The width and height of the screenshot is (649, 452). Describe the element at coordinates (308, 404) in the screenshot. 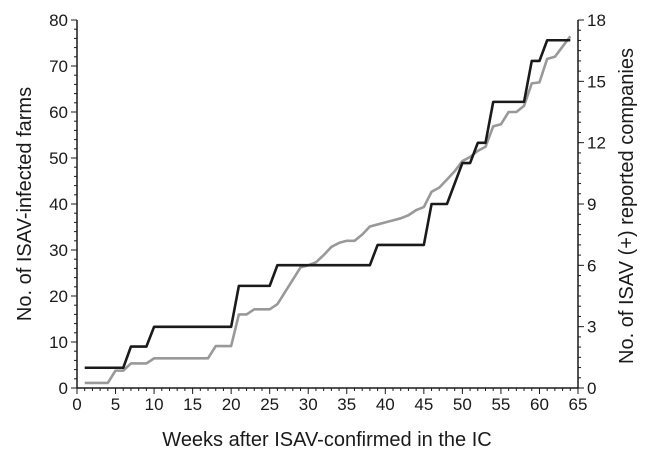

I see `x-tick-label: 30` at that location.